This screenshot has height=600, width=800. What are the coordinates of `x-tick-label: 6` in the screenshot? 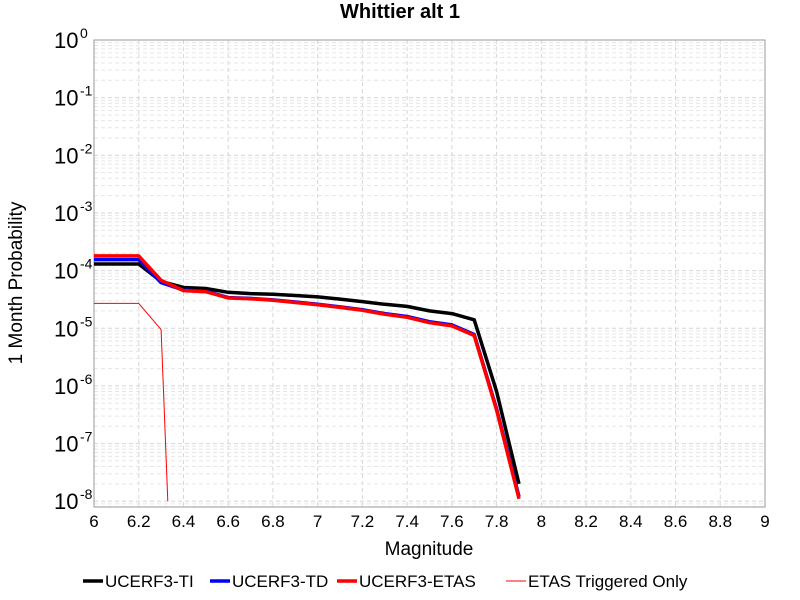 It's located at (93, 521).